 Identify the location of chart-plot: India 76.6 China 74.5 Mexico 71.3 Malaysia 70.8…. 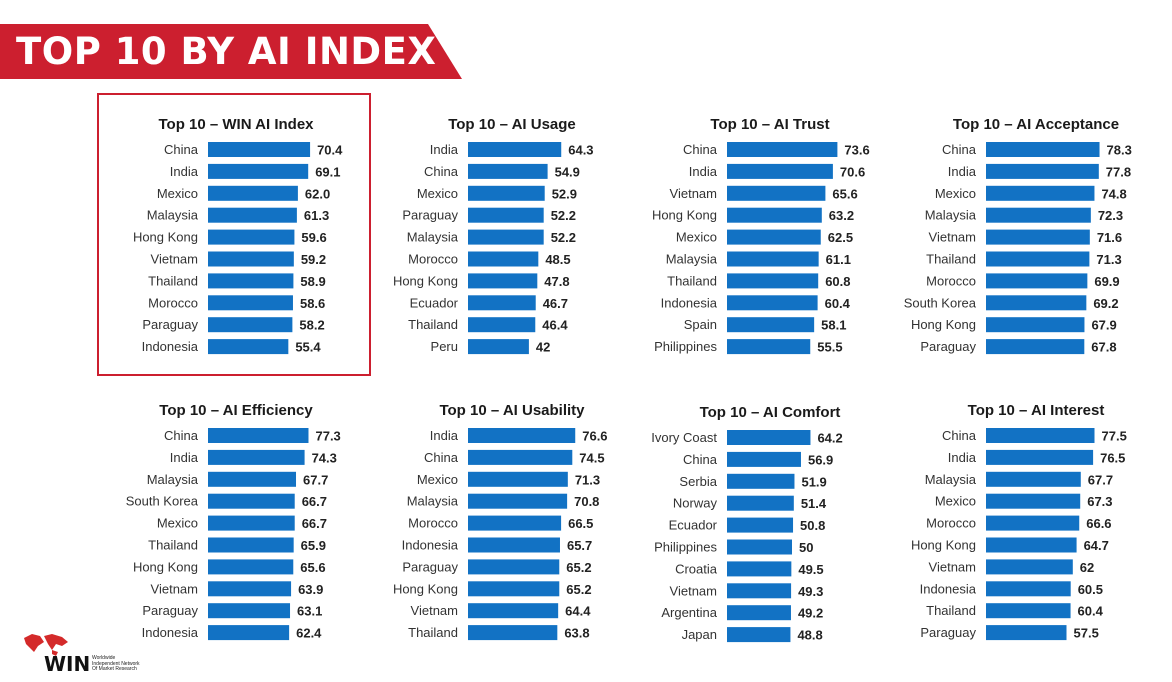
(512, 538).